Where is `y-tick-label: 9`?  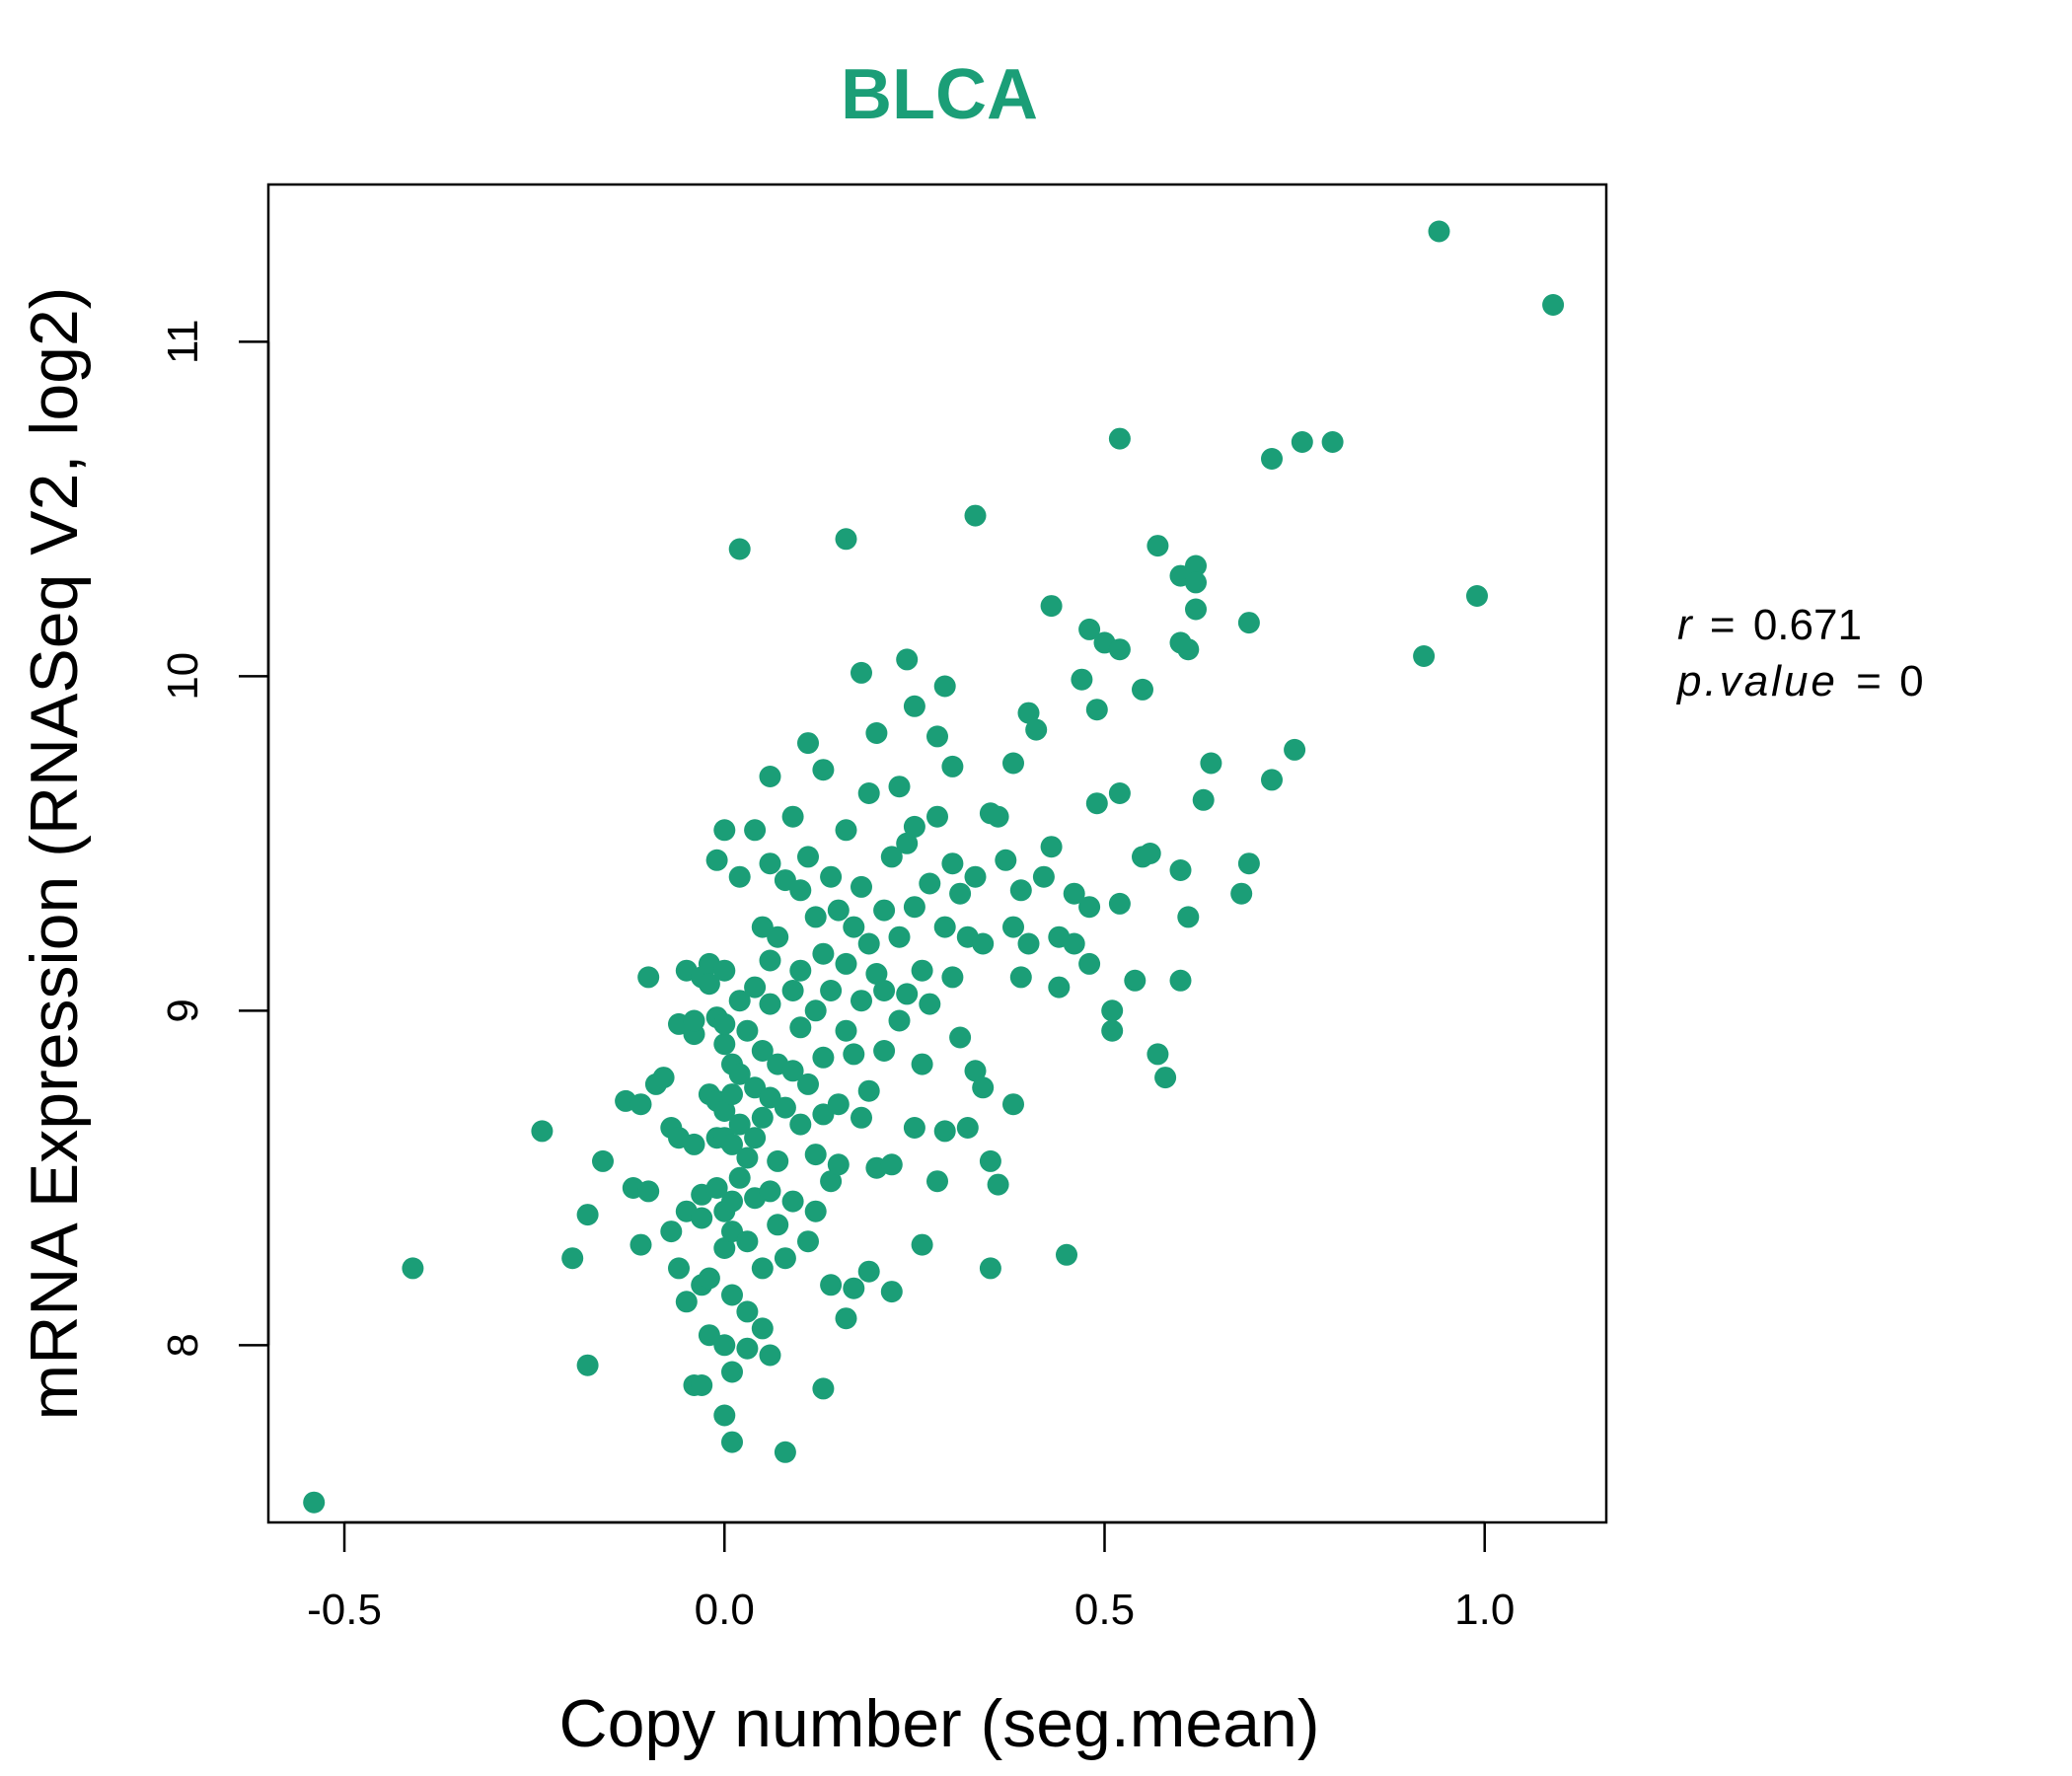
y-tick-label: 9 is located at coordinates (183, 1010).